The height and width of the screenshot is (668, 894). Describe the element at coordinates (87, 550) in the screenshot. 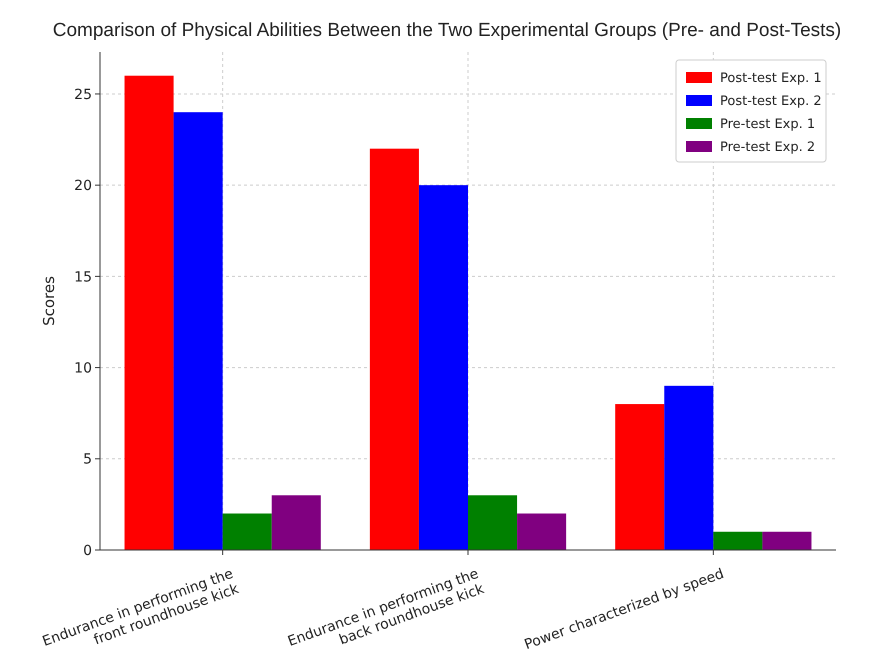

I see `y-tick-label: 0` at that location.